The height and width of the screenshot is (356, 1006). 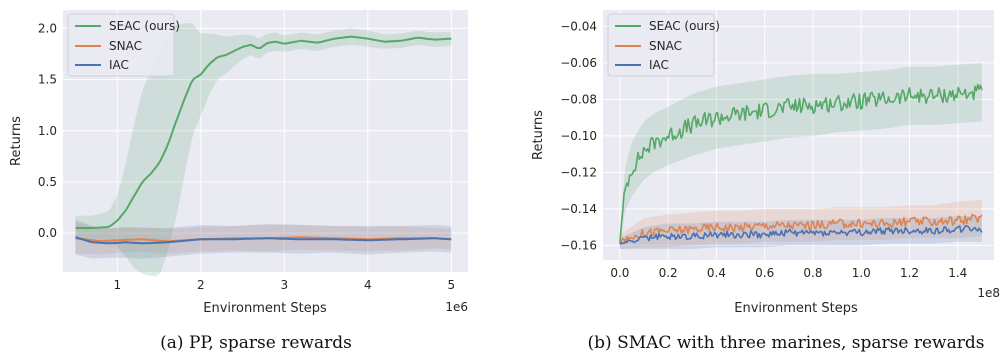 I want to click on line-snac-smac, so click(x=801, y=228).